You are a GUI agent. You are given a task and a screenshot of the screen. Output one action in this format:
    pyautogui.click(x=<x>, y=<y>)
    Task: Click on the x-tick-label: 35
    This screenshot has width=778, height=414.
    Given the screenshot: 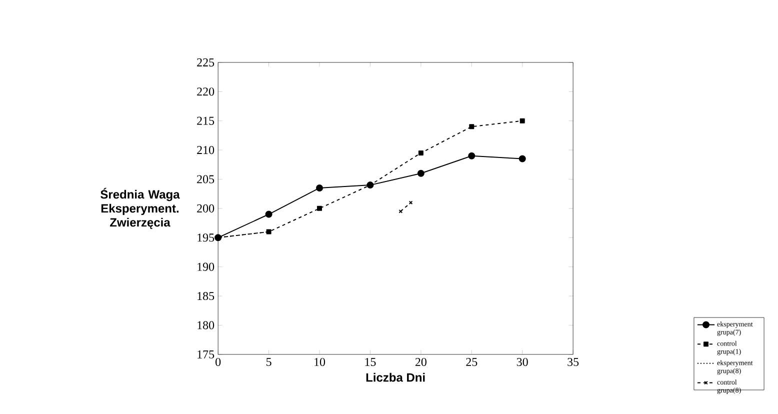 What is the action you would take?
    pyautogui.click(x=573, y=362)
    